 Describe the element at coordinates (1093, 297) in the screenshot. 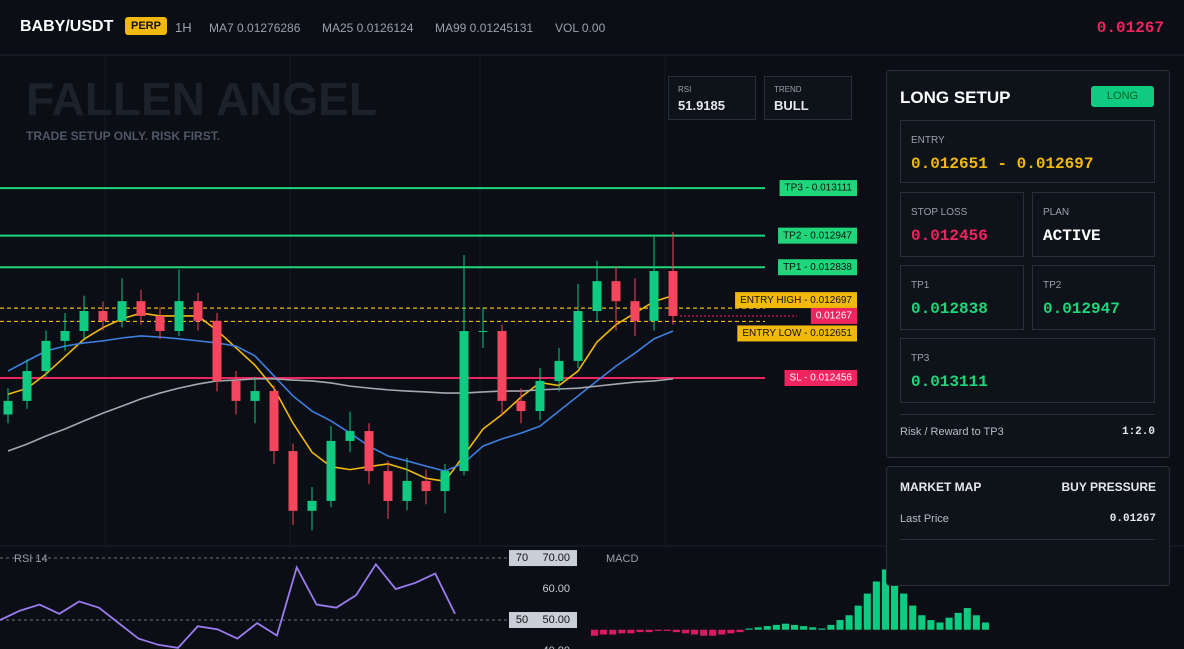

I see `tp2-card: TP2 0.012947` at that location.